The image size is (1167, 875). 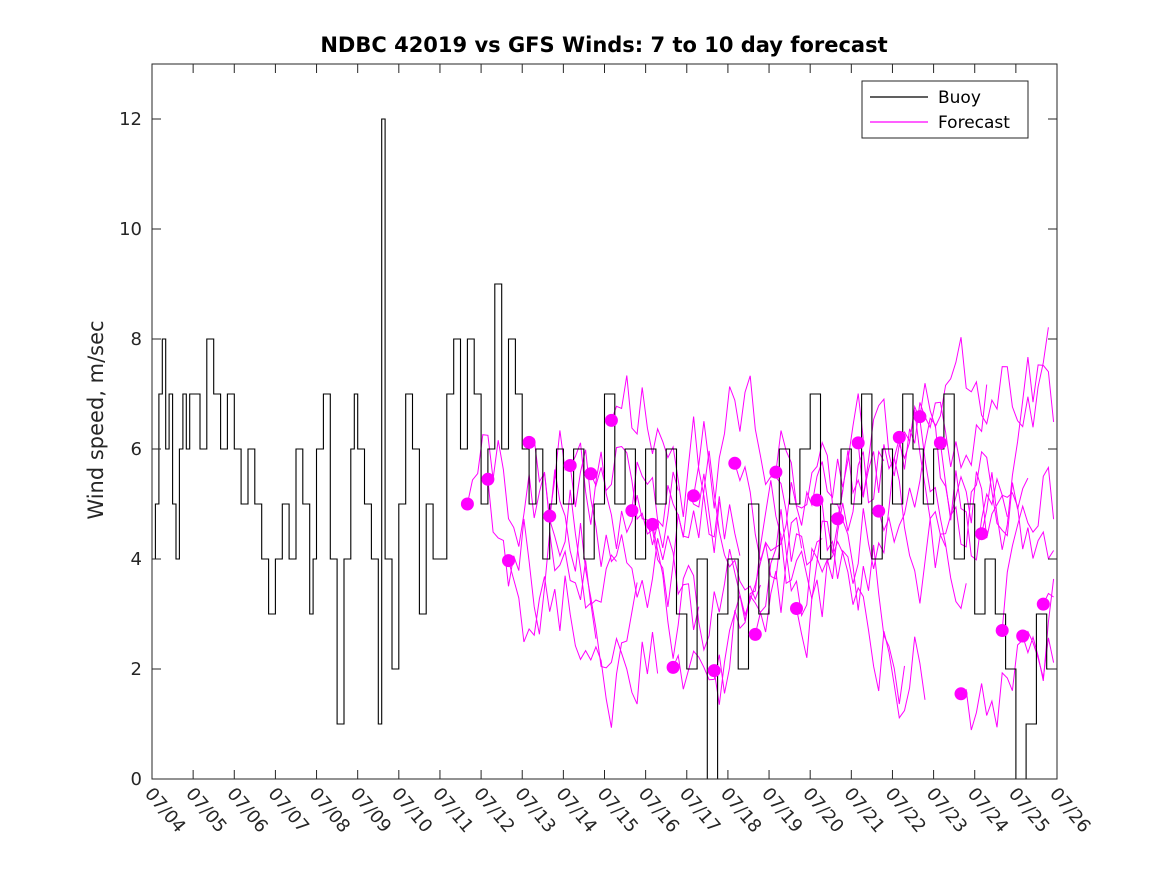 What do you see at coordinates (136, 669) in the screenshot?
I see `y-tick-label: 2` at bounding box center [136, 669].